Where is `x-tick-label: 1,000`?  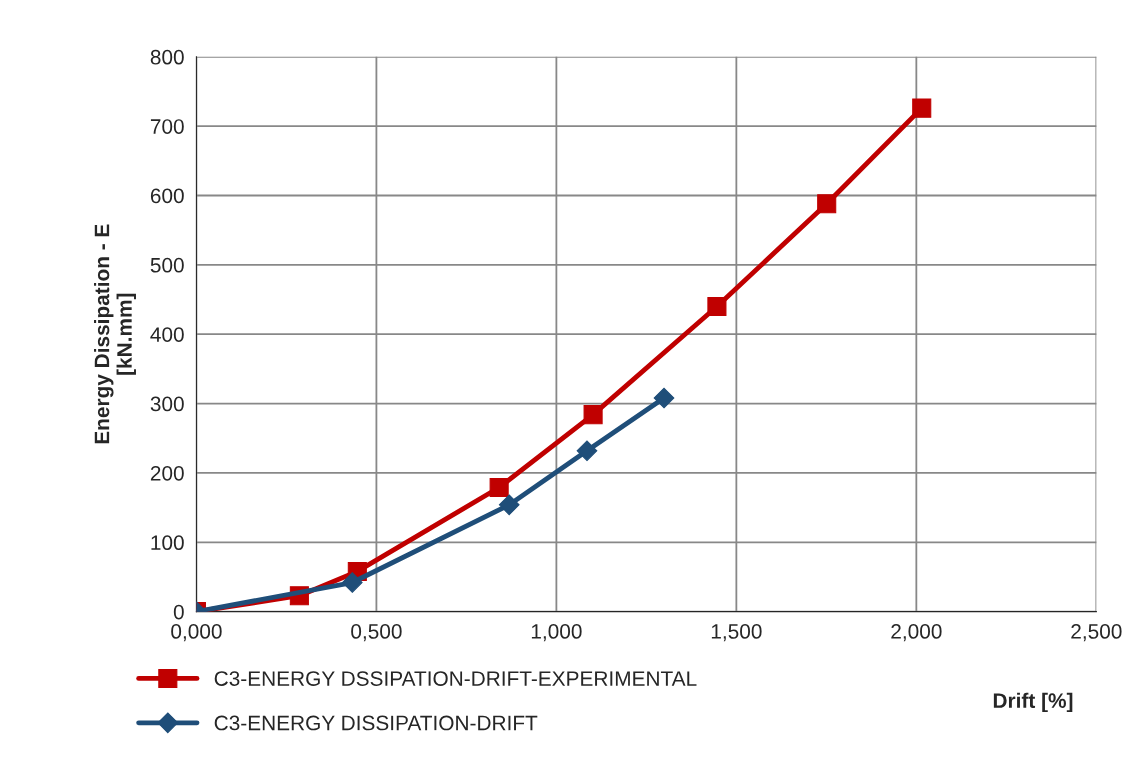
x-tick-label: 1,000 is located at coordinates (556, 633).